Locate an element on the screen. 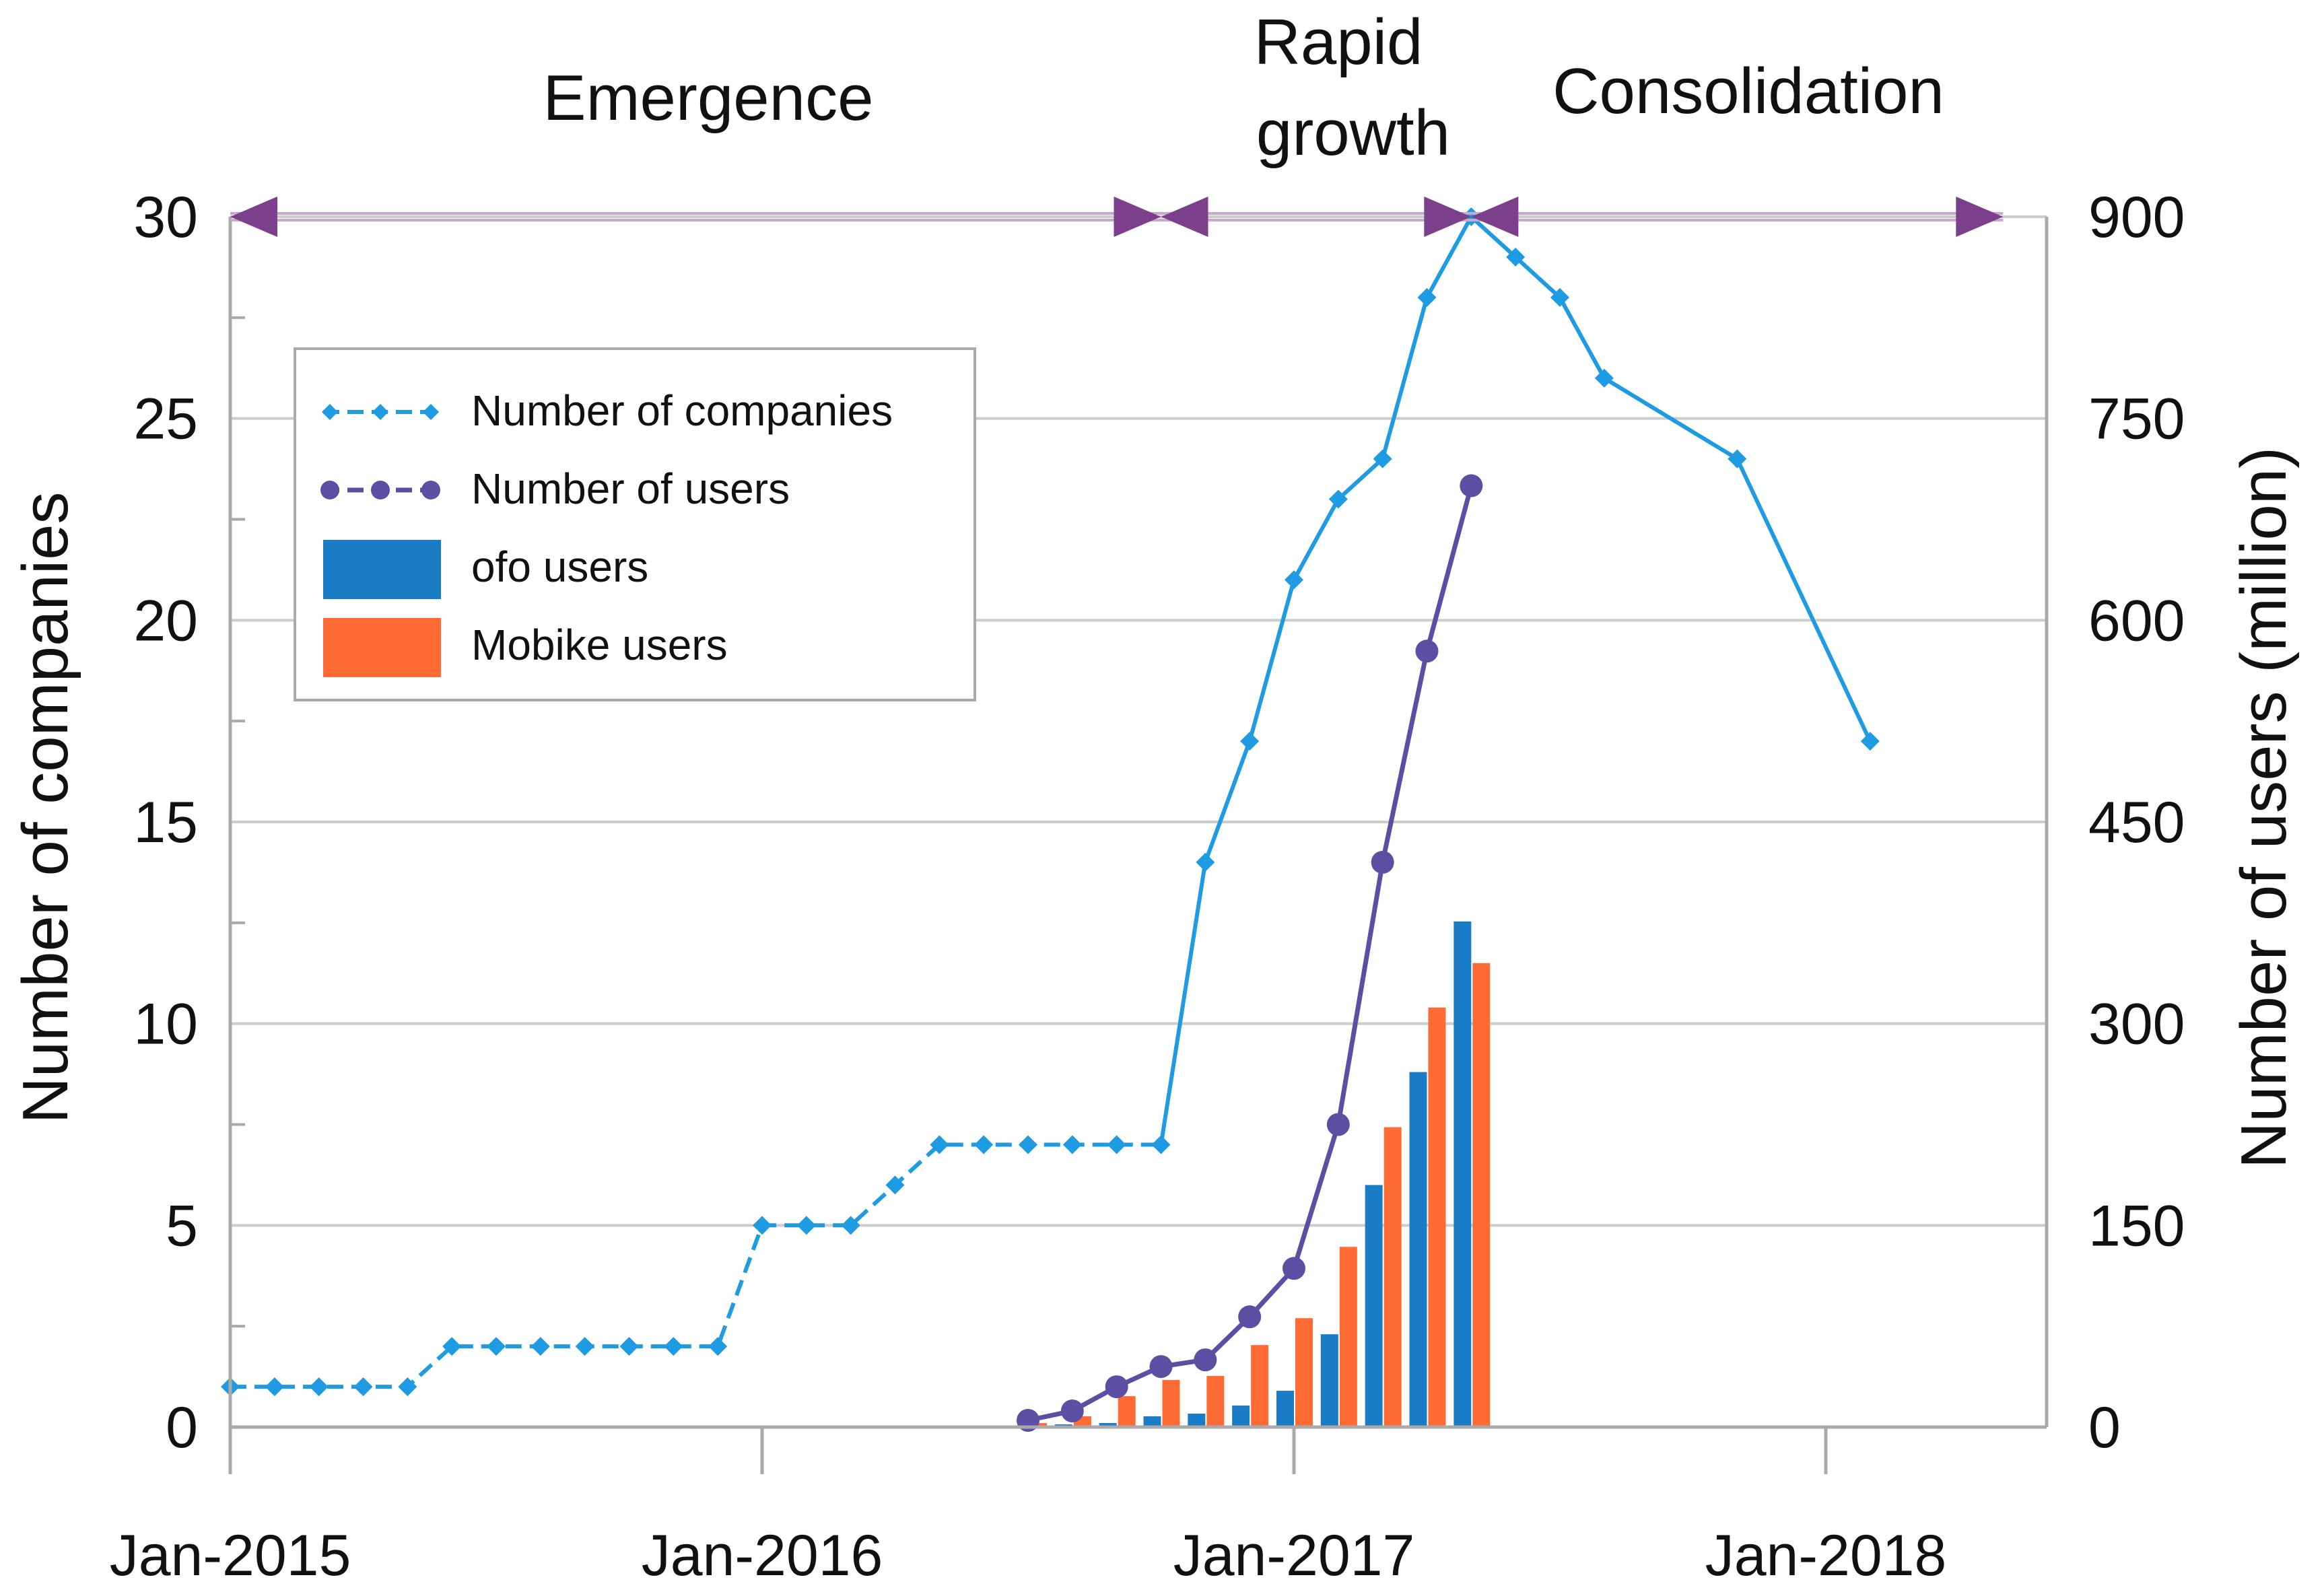 The image size is (2324, 1592). y-tick-label-right: 600 is located at coordinates (2136, 621).